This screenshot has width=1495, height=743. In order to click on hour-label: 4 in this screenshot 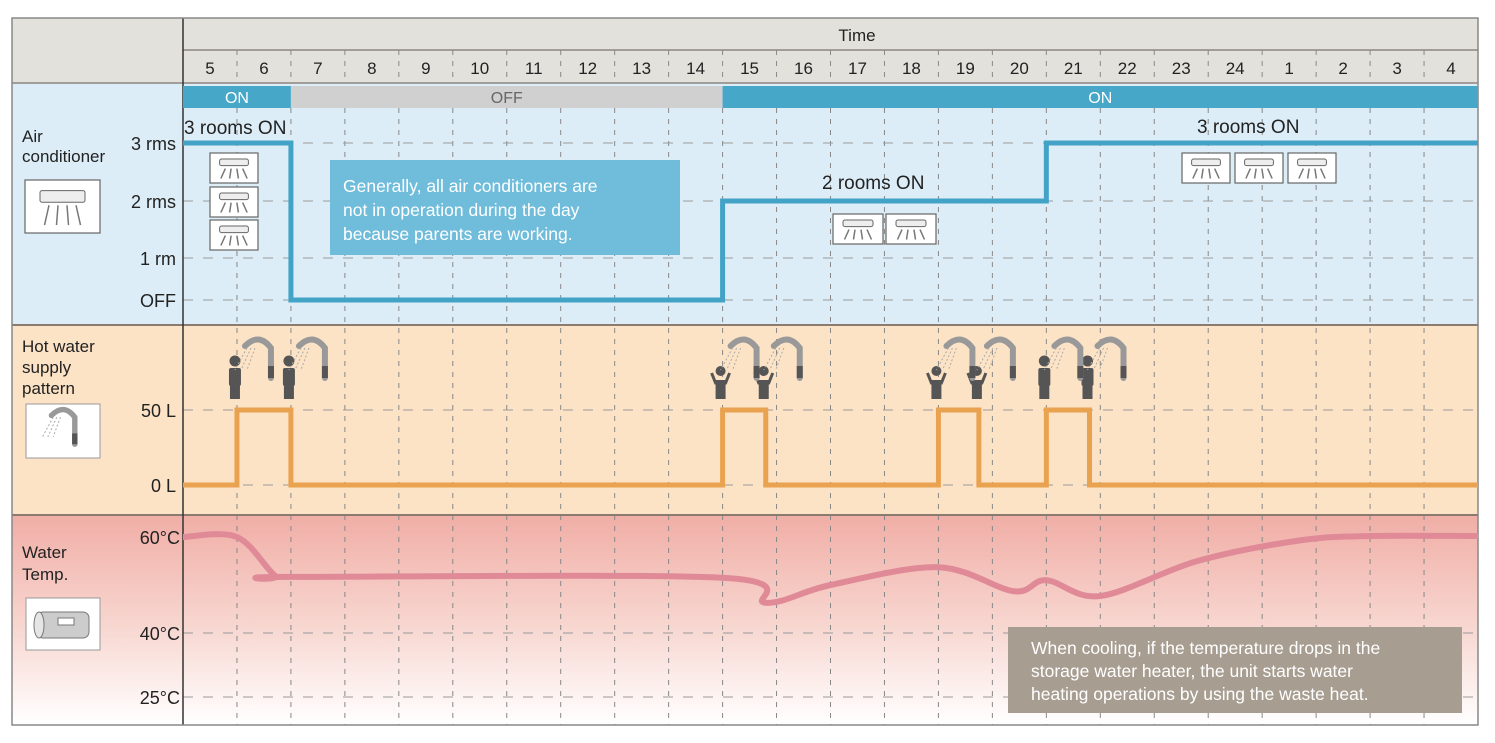, I will do `click(1450, 68)`.